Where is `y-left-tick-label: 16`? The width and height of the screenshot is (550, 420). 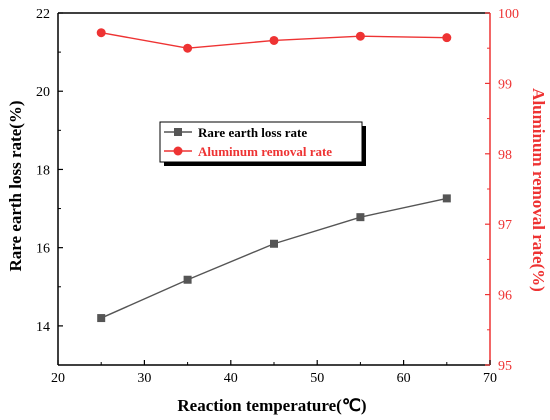 y-left-tick-label: 16 is located at coordinates (43, 249).